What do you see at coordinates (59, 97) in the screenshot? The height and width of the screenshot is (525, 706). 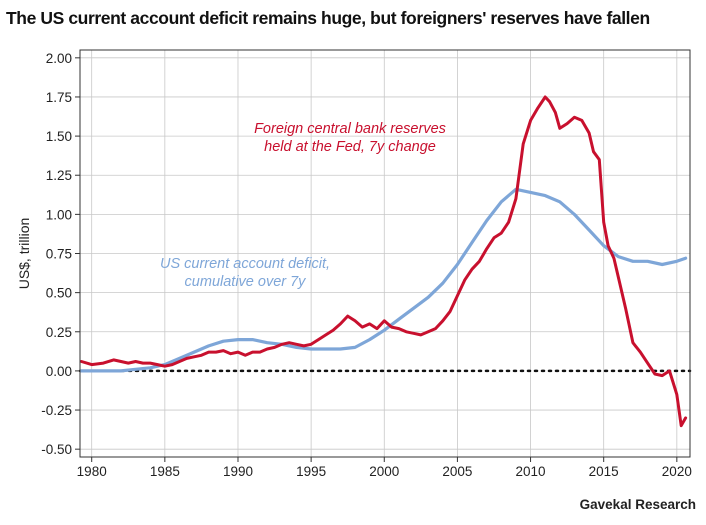 I see `y-tick-label: 1.75` at bounding box center [59, 97].